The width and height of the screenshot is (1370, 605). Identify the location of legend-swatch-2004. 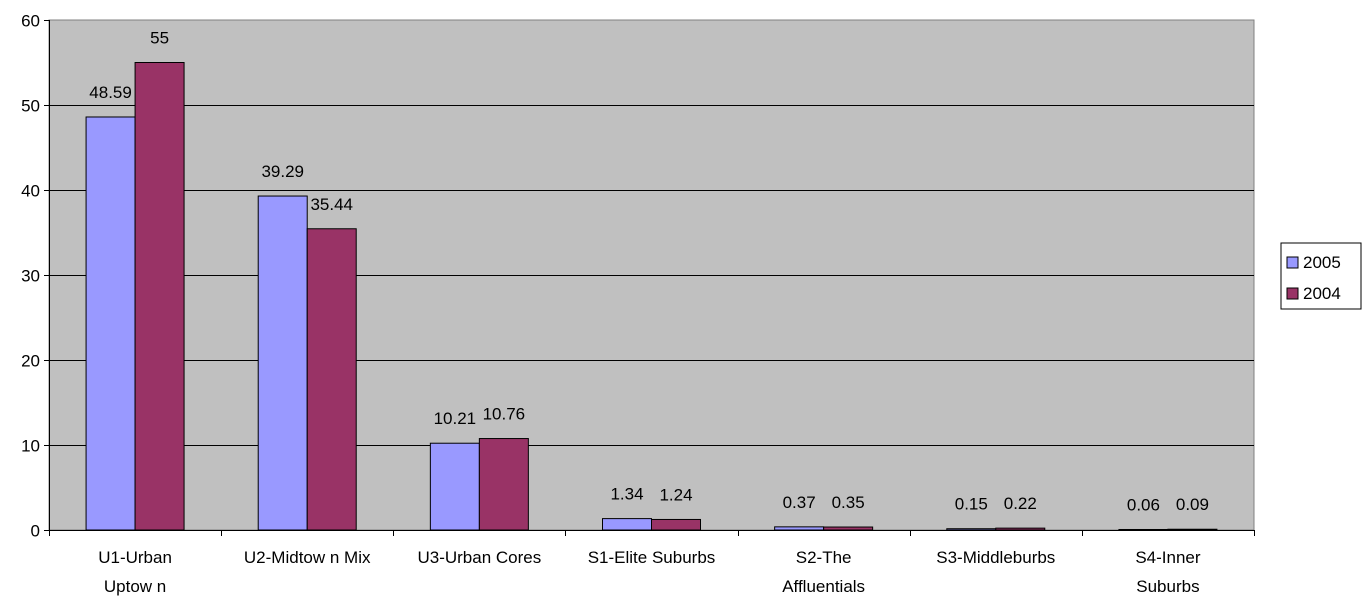
(1292, 293).